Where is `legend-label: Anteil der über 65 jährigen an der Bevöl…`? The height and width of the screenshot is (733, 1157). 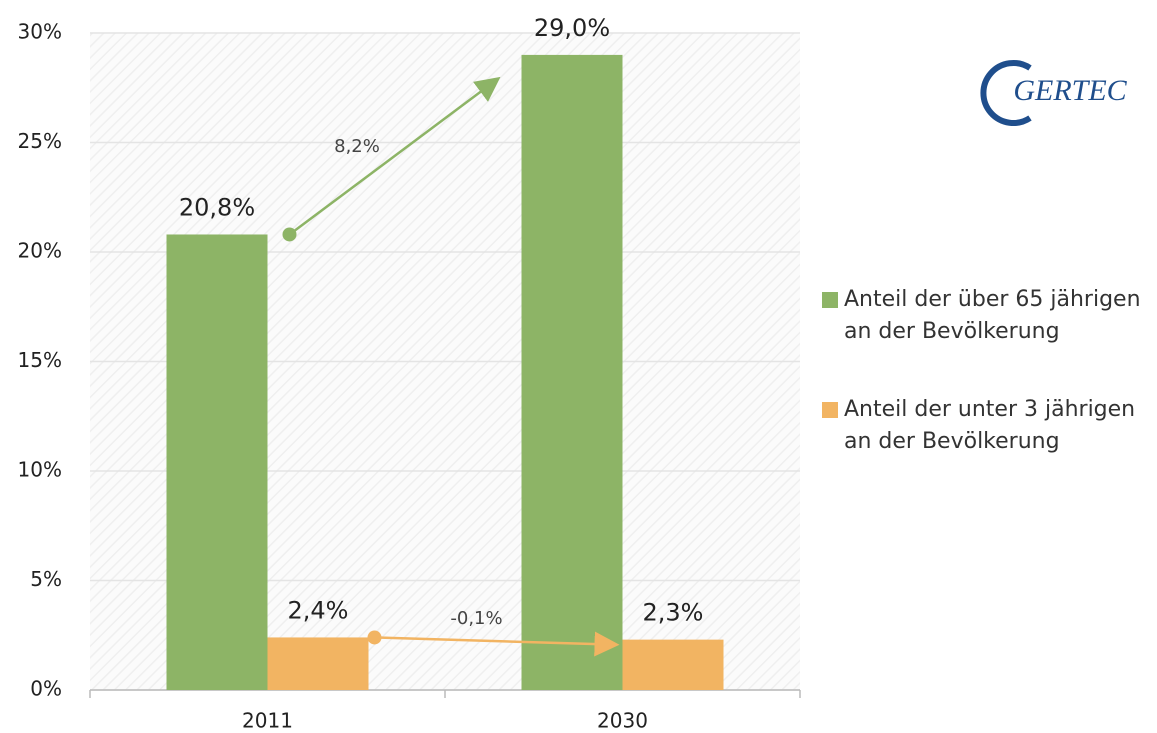
legend-label: Anteil der über 65 jährigen an der Bevöl… is located at coordinates (992, 315).